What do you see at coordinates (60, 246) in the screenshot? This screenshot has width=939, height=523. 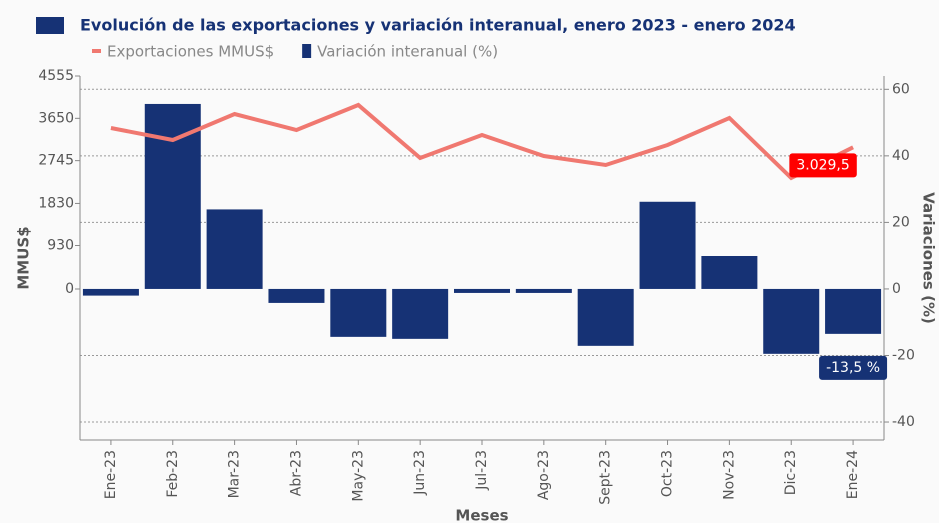 I see `y-tick-label: 930` at bounding box center [60, 246].